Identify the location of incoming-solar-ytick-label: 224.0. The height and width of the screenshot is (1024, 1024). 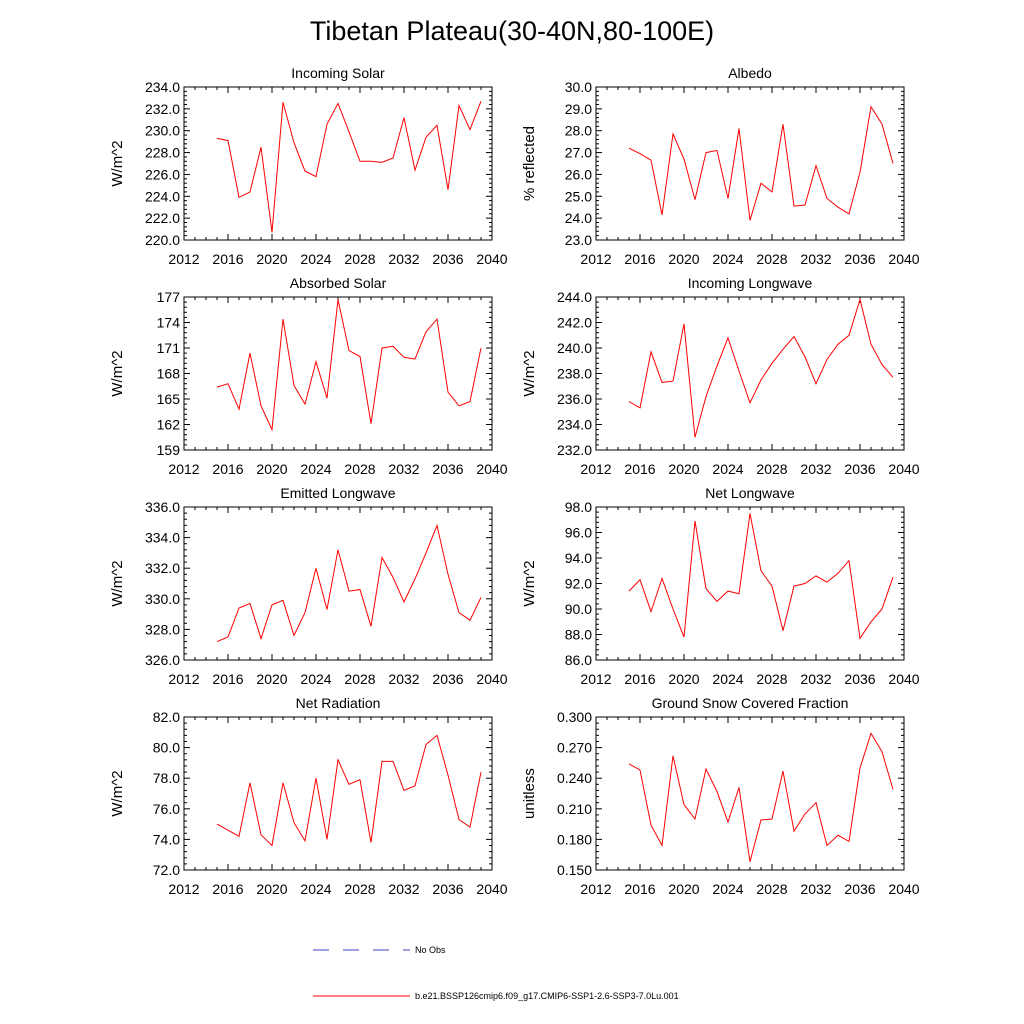
(162, 196).